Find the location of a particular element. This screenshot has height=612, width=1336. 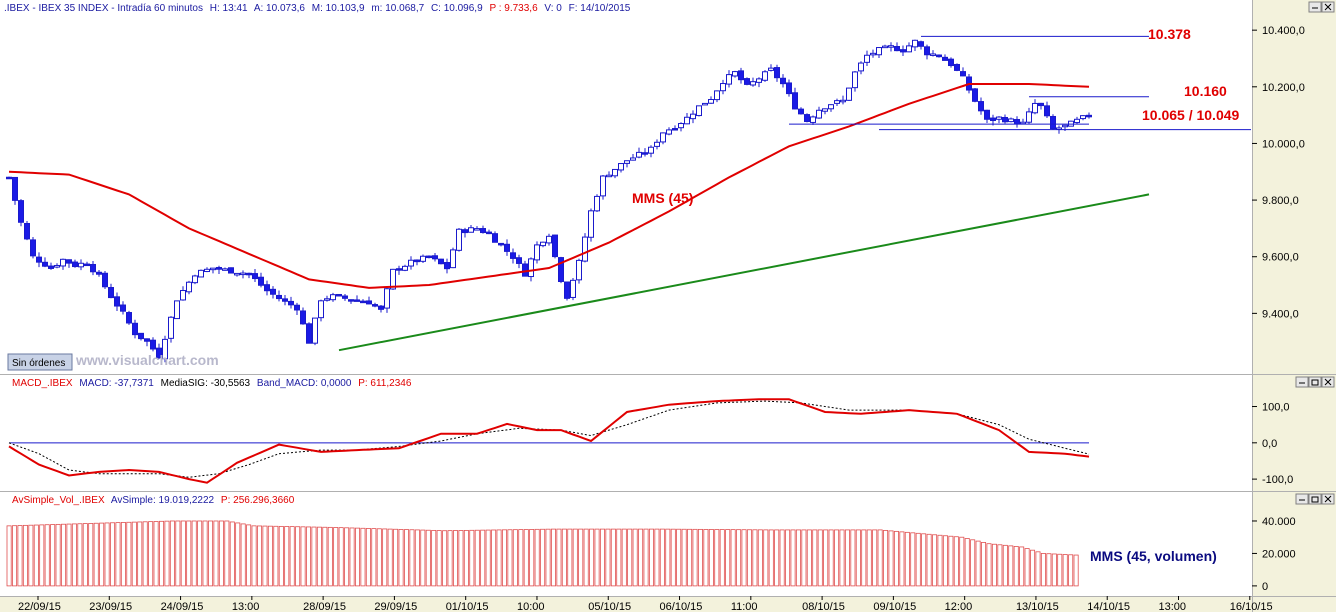

price-tick-label: 9.600,0 is located at coordinates (1280, 258).